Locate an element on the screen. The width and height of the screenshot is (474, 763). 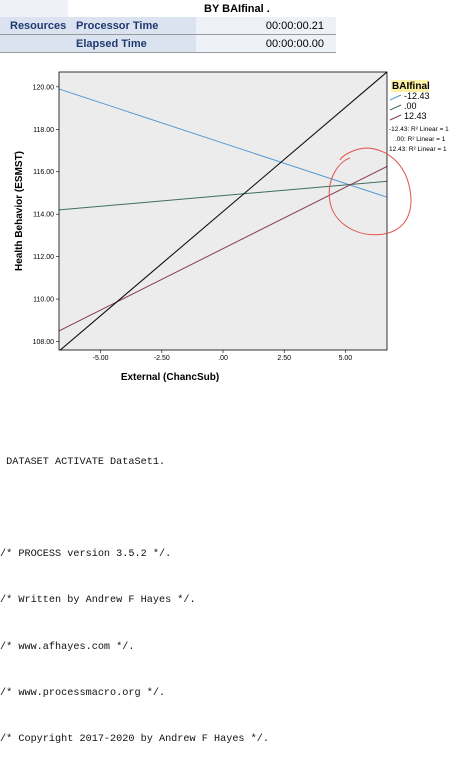
fit-line-label: -12.43: R² Linear = 1 is located at coordinates (419, 129).